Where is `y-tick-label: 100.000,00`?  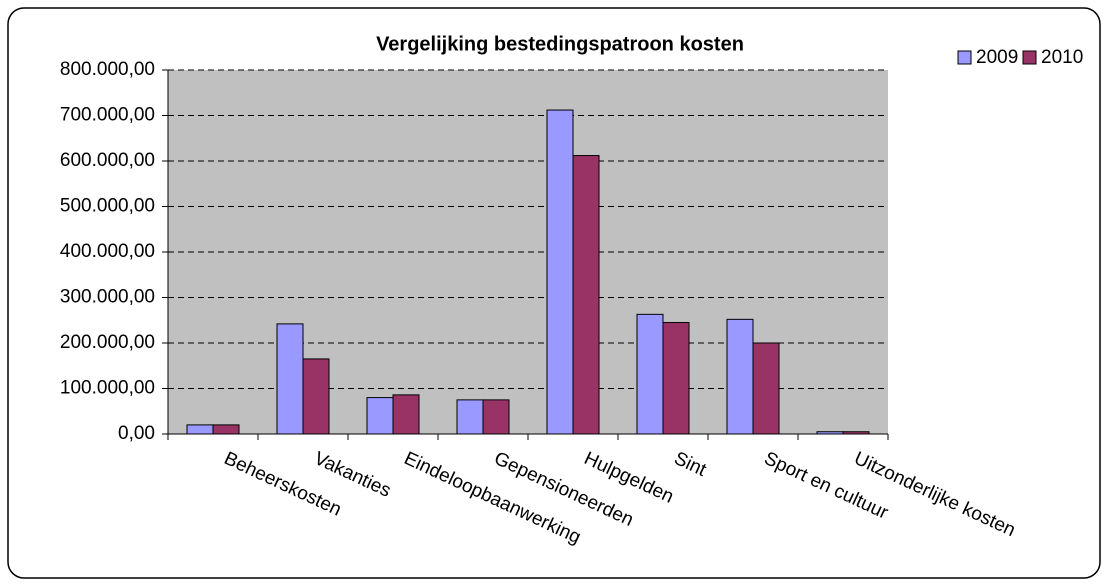 y-tick-label: 100.000,00 is located at coordinates (107, 388).